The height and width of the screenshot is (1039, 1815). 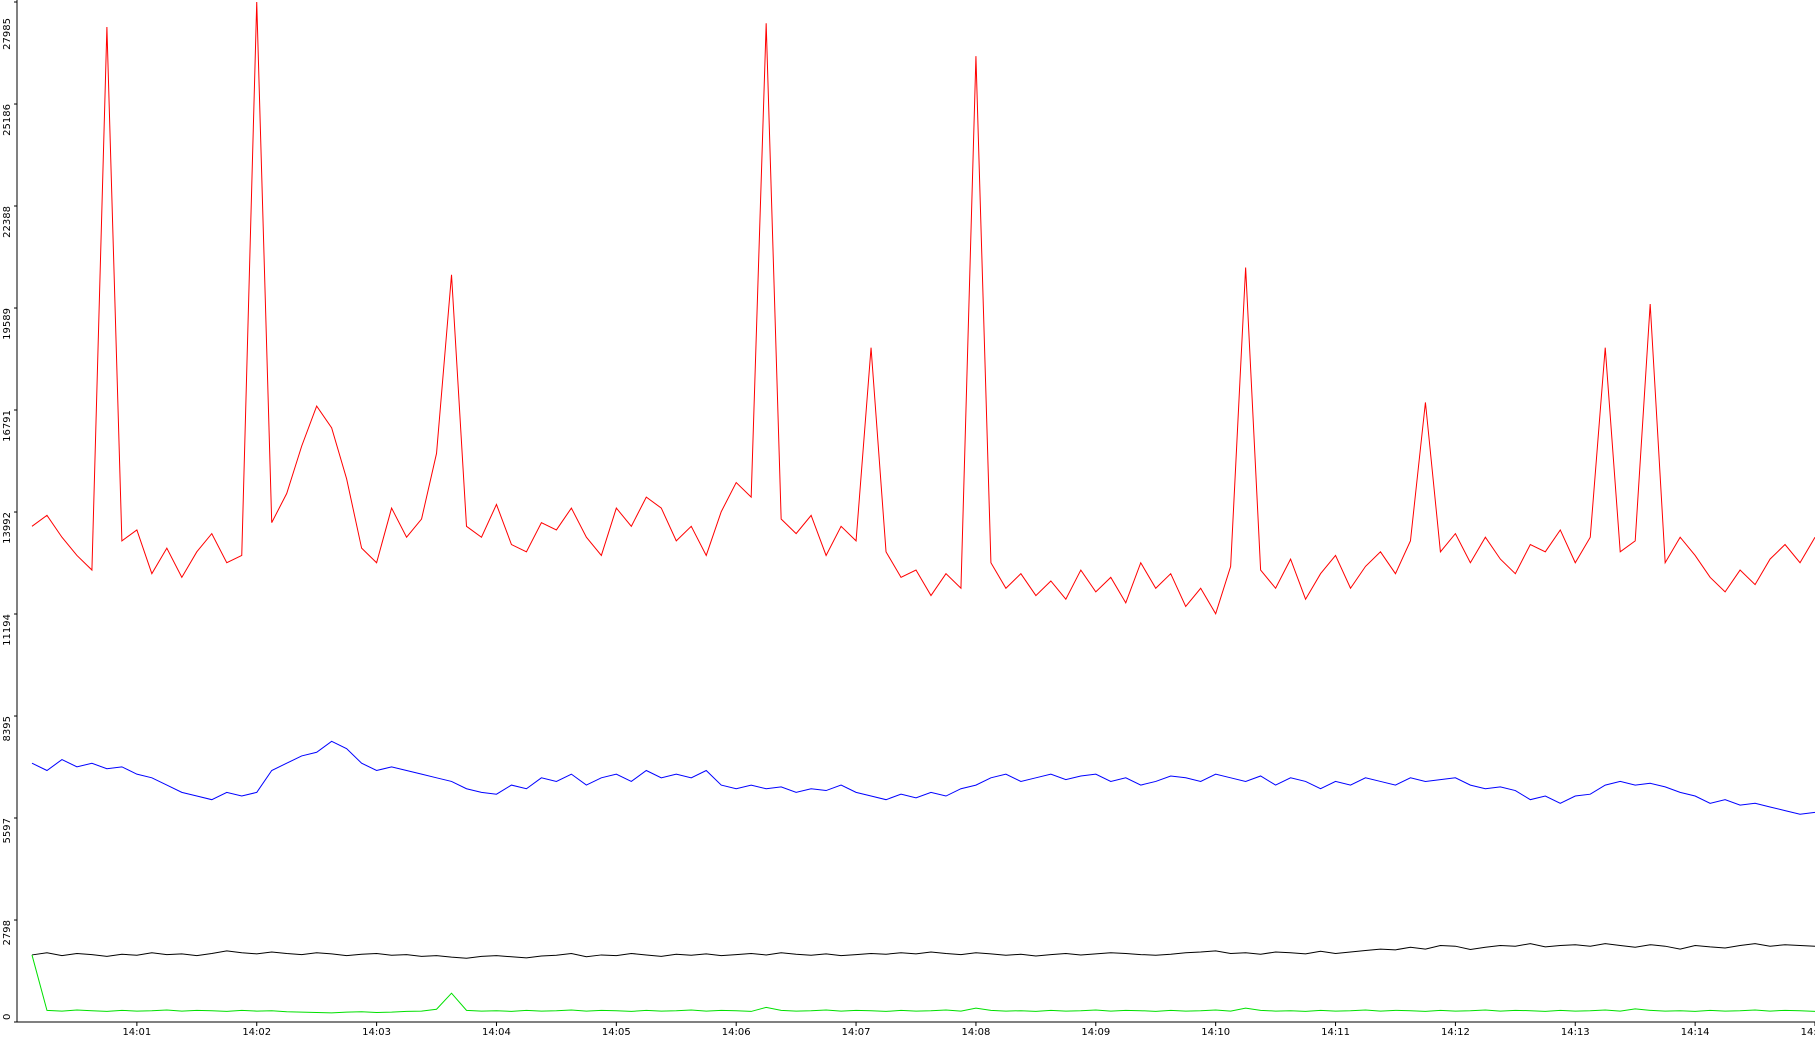 I want to click on x-tick-label: 14:01, so click(x=136, y=1032).